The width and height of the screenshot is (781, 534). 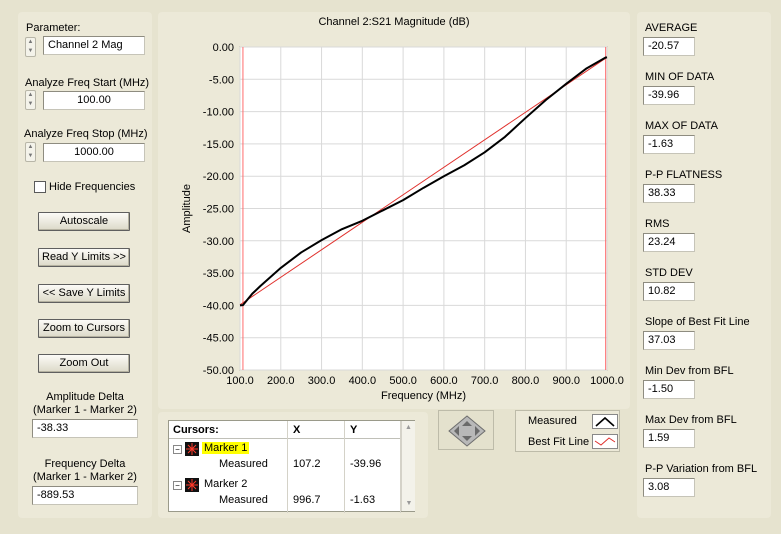 What do you see at coordinates (697, 322) in the screenshot?
I see `stat-label: Slope of Best Fit Line` at bounding box center [697, 322].